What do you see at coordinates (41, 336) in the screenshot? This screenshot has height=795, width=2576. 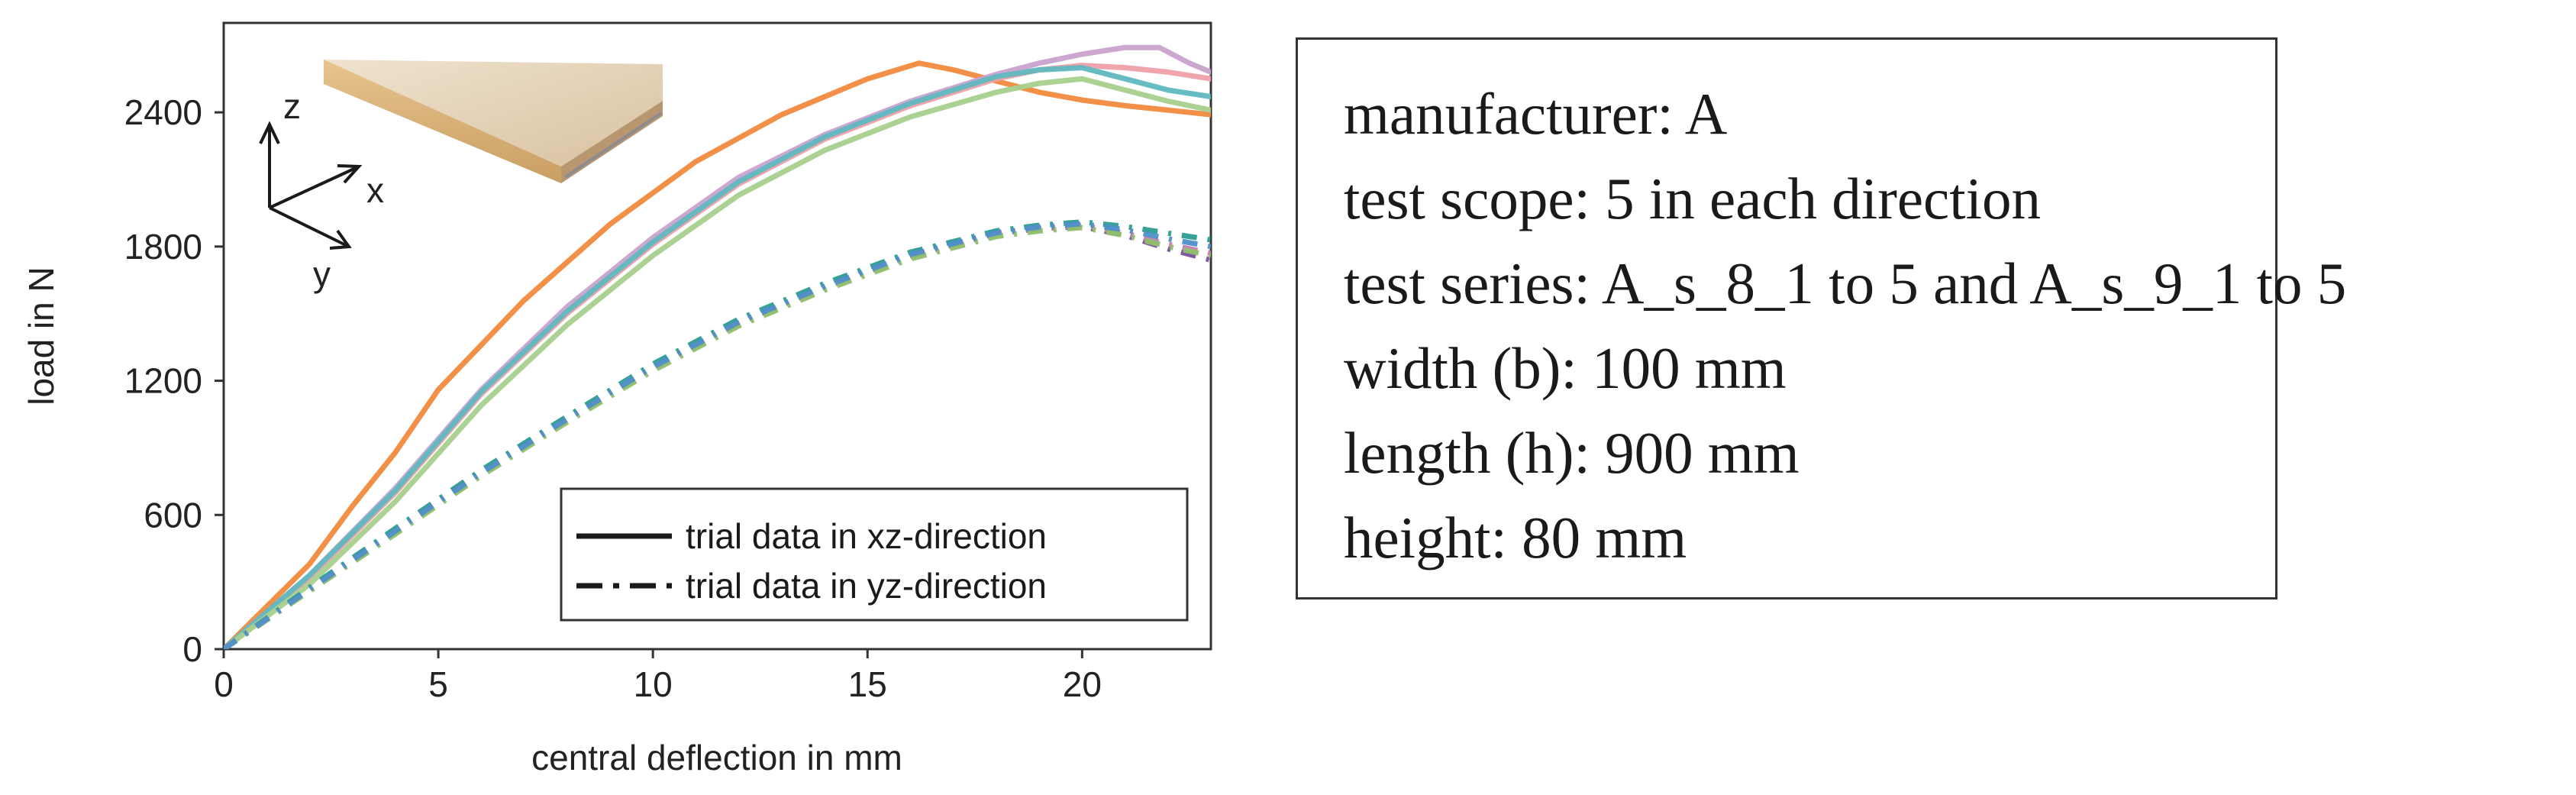 I see `y-axis-title: load in N` at bounding box center [41, 336].